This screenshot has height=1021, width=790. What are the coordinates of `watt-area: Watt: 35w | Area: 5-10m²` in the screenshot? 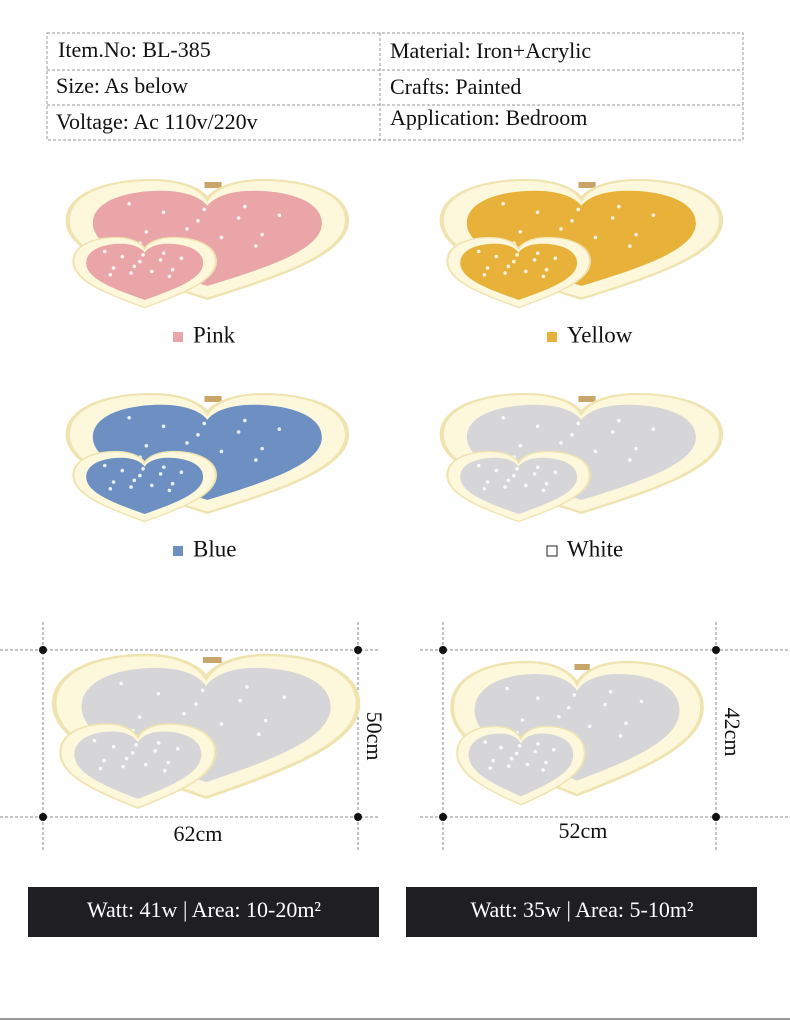 It's located at (581, 909).